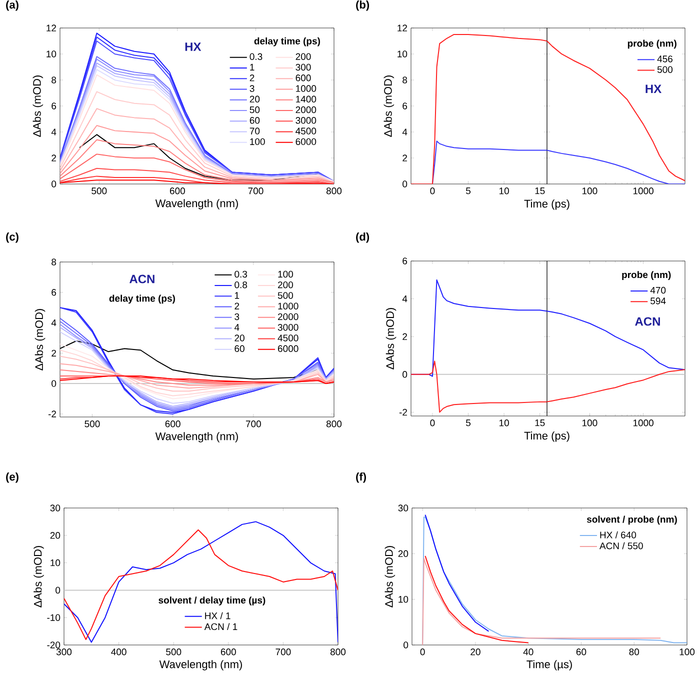 The height and width of the screenshot is (685, 697). Describe the element at coordinates (306, 142) in the screenshot. I see `legend-label: 6000` at that location.